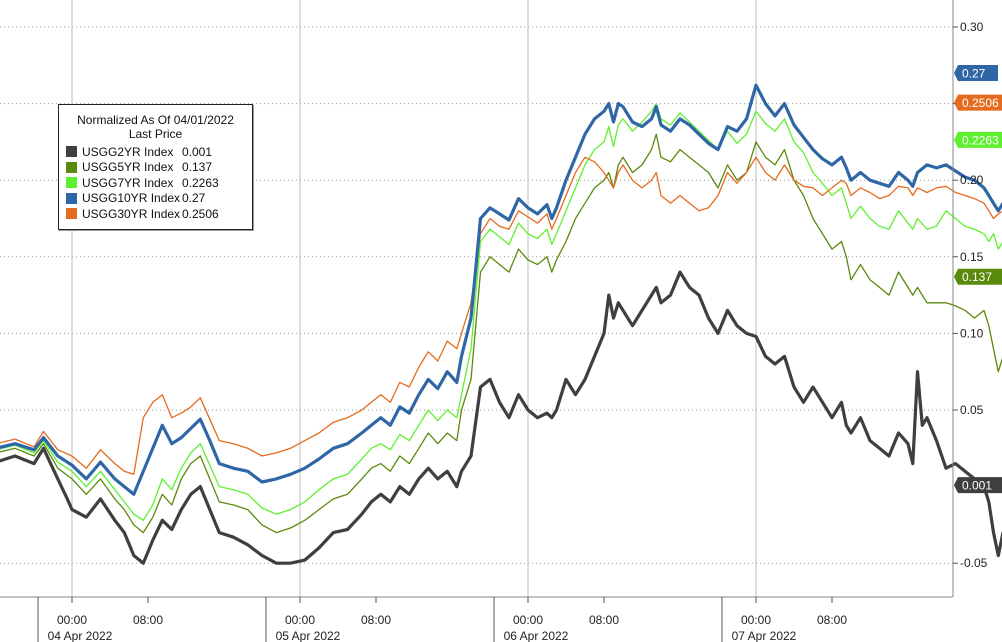 This screenshot has height=642, width=1002. What do you see at coordinates (972, 27) in the screenshot?
I see `y-tick-label: 0.30` at bounding box center [972, 27].